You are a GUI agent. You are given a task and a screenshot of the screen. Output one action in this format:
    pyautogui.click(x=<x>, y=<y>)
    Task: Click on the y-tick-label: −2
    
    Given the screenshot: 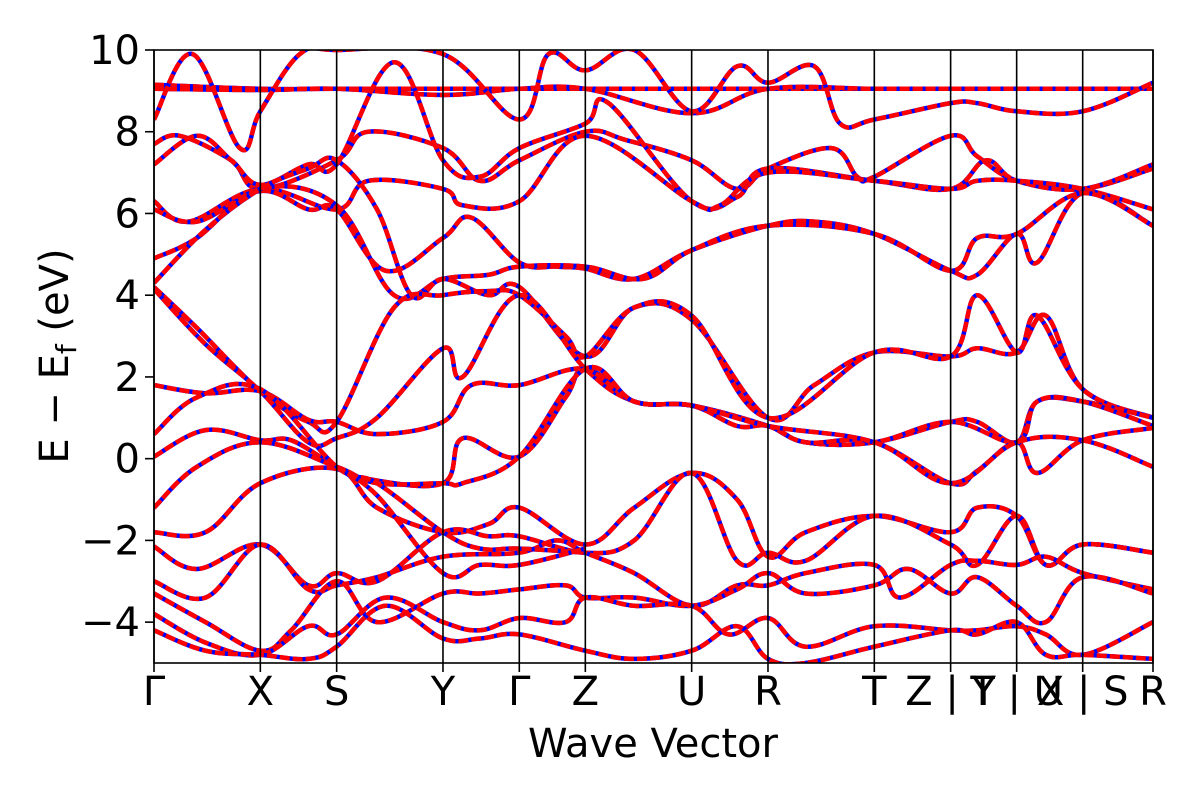 What is the action you would take?
    pyautogui.click(x=110, y=541)
    